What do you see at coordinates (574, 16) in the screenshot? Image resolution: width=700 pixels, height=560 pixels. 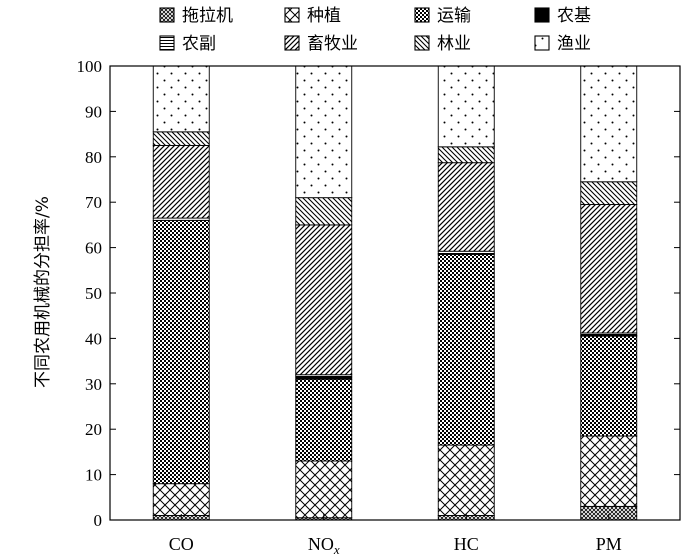 I see `legend-label-3: 农基` at bounding box center [574, 16].